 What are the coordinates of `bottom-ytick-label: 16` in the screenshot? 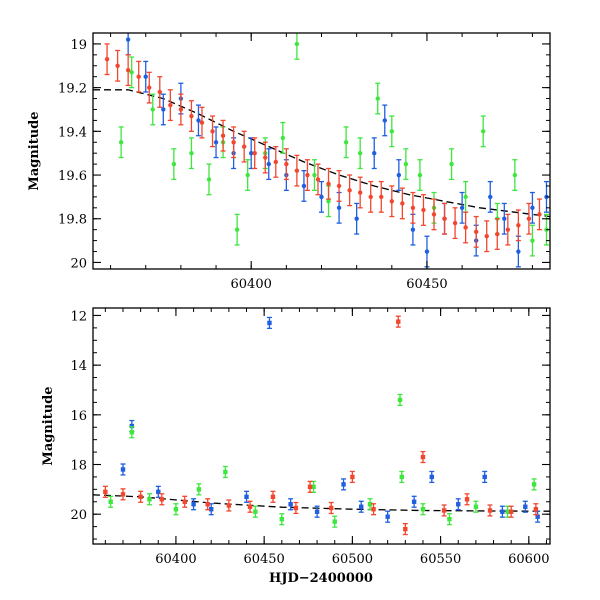 It's located at (78, 416).